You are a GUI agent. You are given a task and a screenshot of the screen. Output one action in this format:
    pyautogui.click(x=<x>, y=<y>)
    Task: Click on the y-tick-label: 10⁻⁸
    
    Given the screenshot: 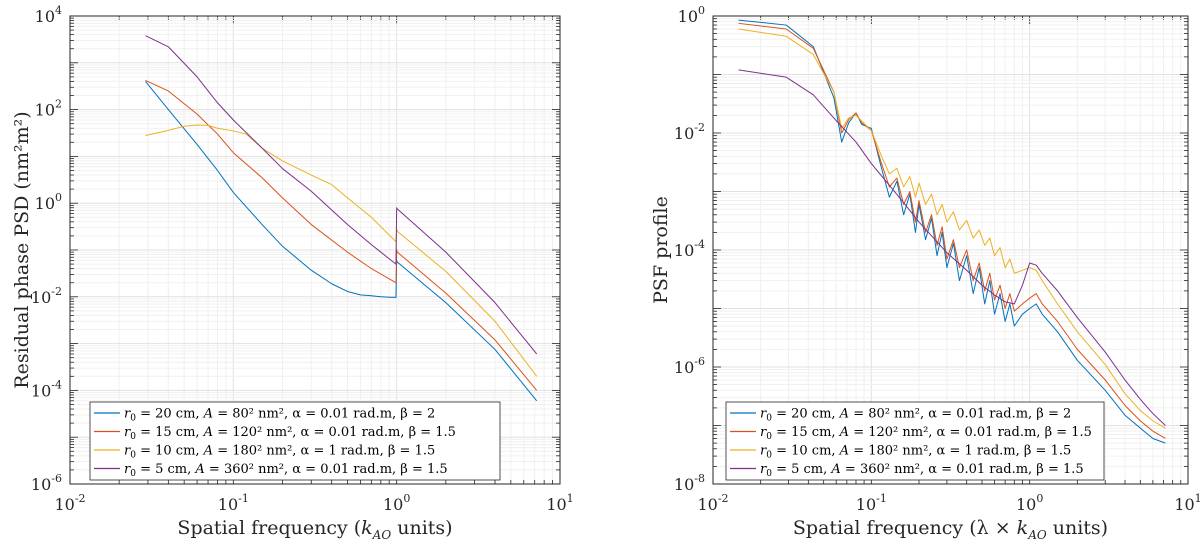 What is the action you would take?
    pyautogui.click(x=689, y=483)
    